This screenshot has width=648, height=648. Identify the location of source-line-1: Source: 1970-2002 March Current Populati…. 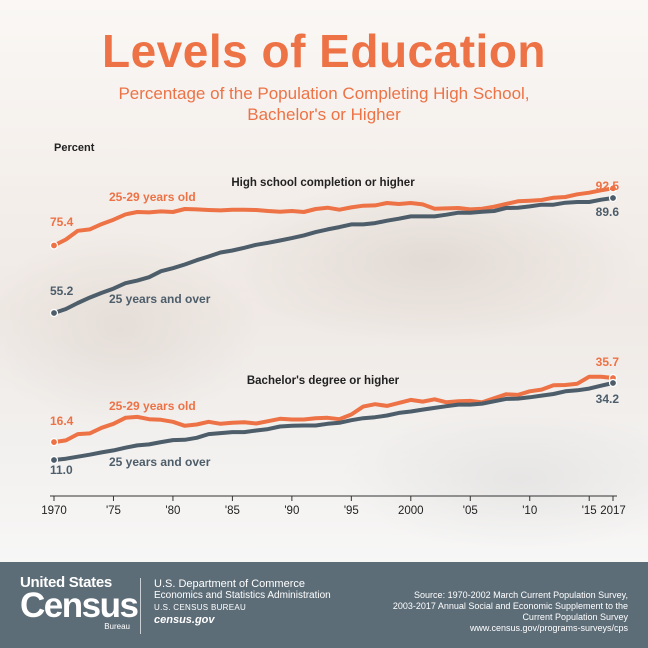
(521, 595).